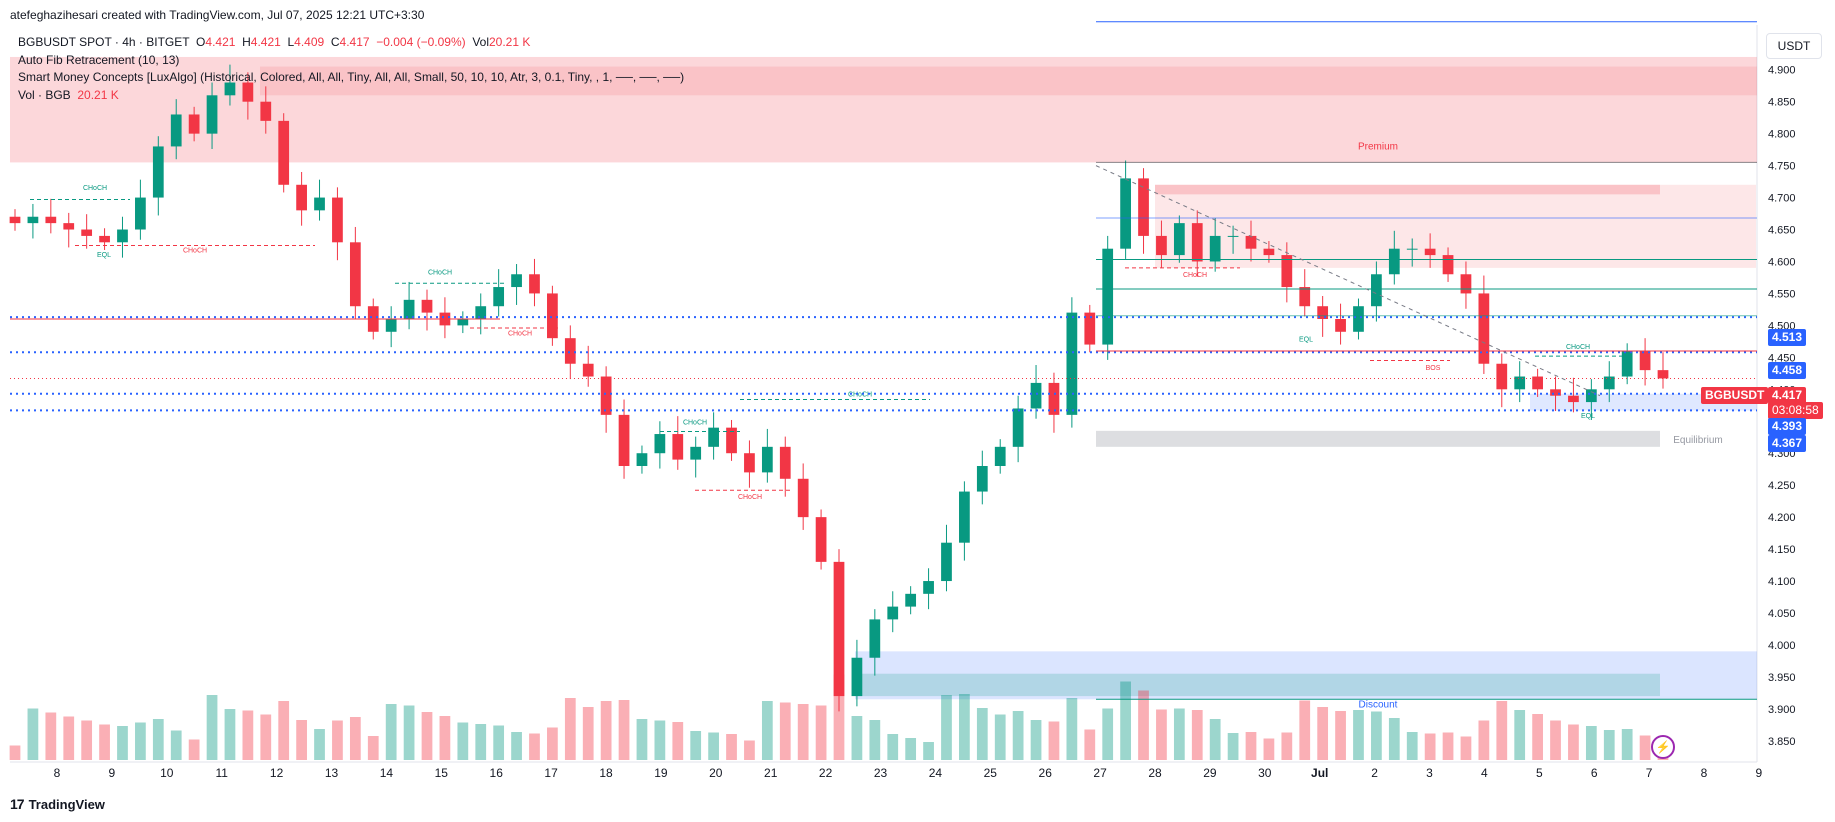  Describe the element at coordinates (99, 59) in the screenshot. I see `indicator-fib: Auto Fib Retracement (10, 13)` at that location.